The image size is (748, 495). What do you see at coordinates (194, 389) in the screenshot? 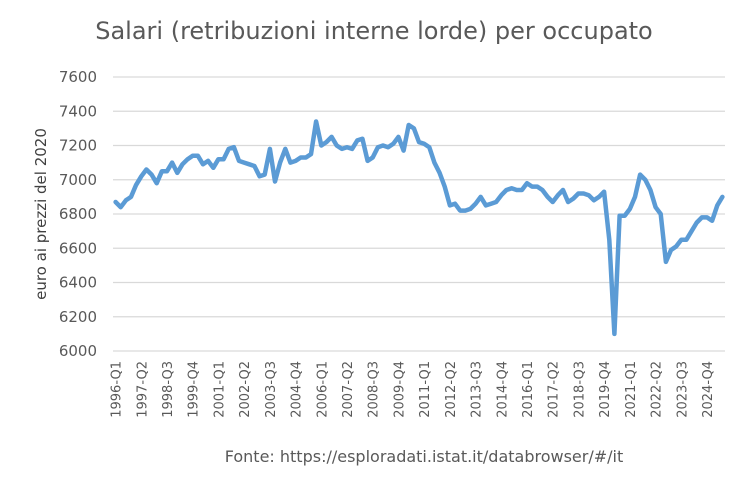
I see `x-tick-label: 1999-Q4` at bounding box center [194, 389].